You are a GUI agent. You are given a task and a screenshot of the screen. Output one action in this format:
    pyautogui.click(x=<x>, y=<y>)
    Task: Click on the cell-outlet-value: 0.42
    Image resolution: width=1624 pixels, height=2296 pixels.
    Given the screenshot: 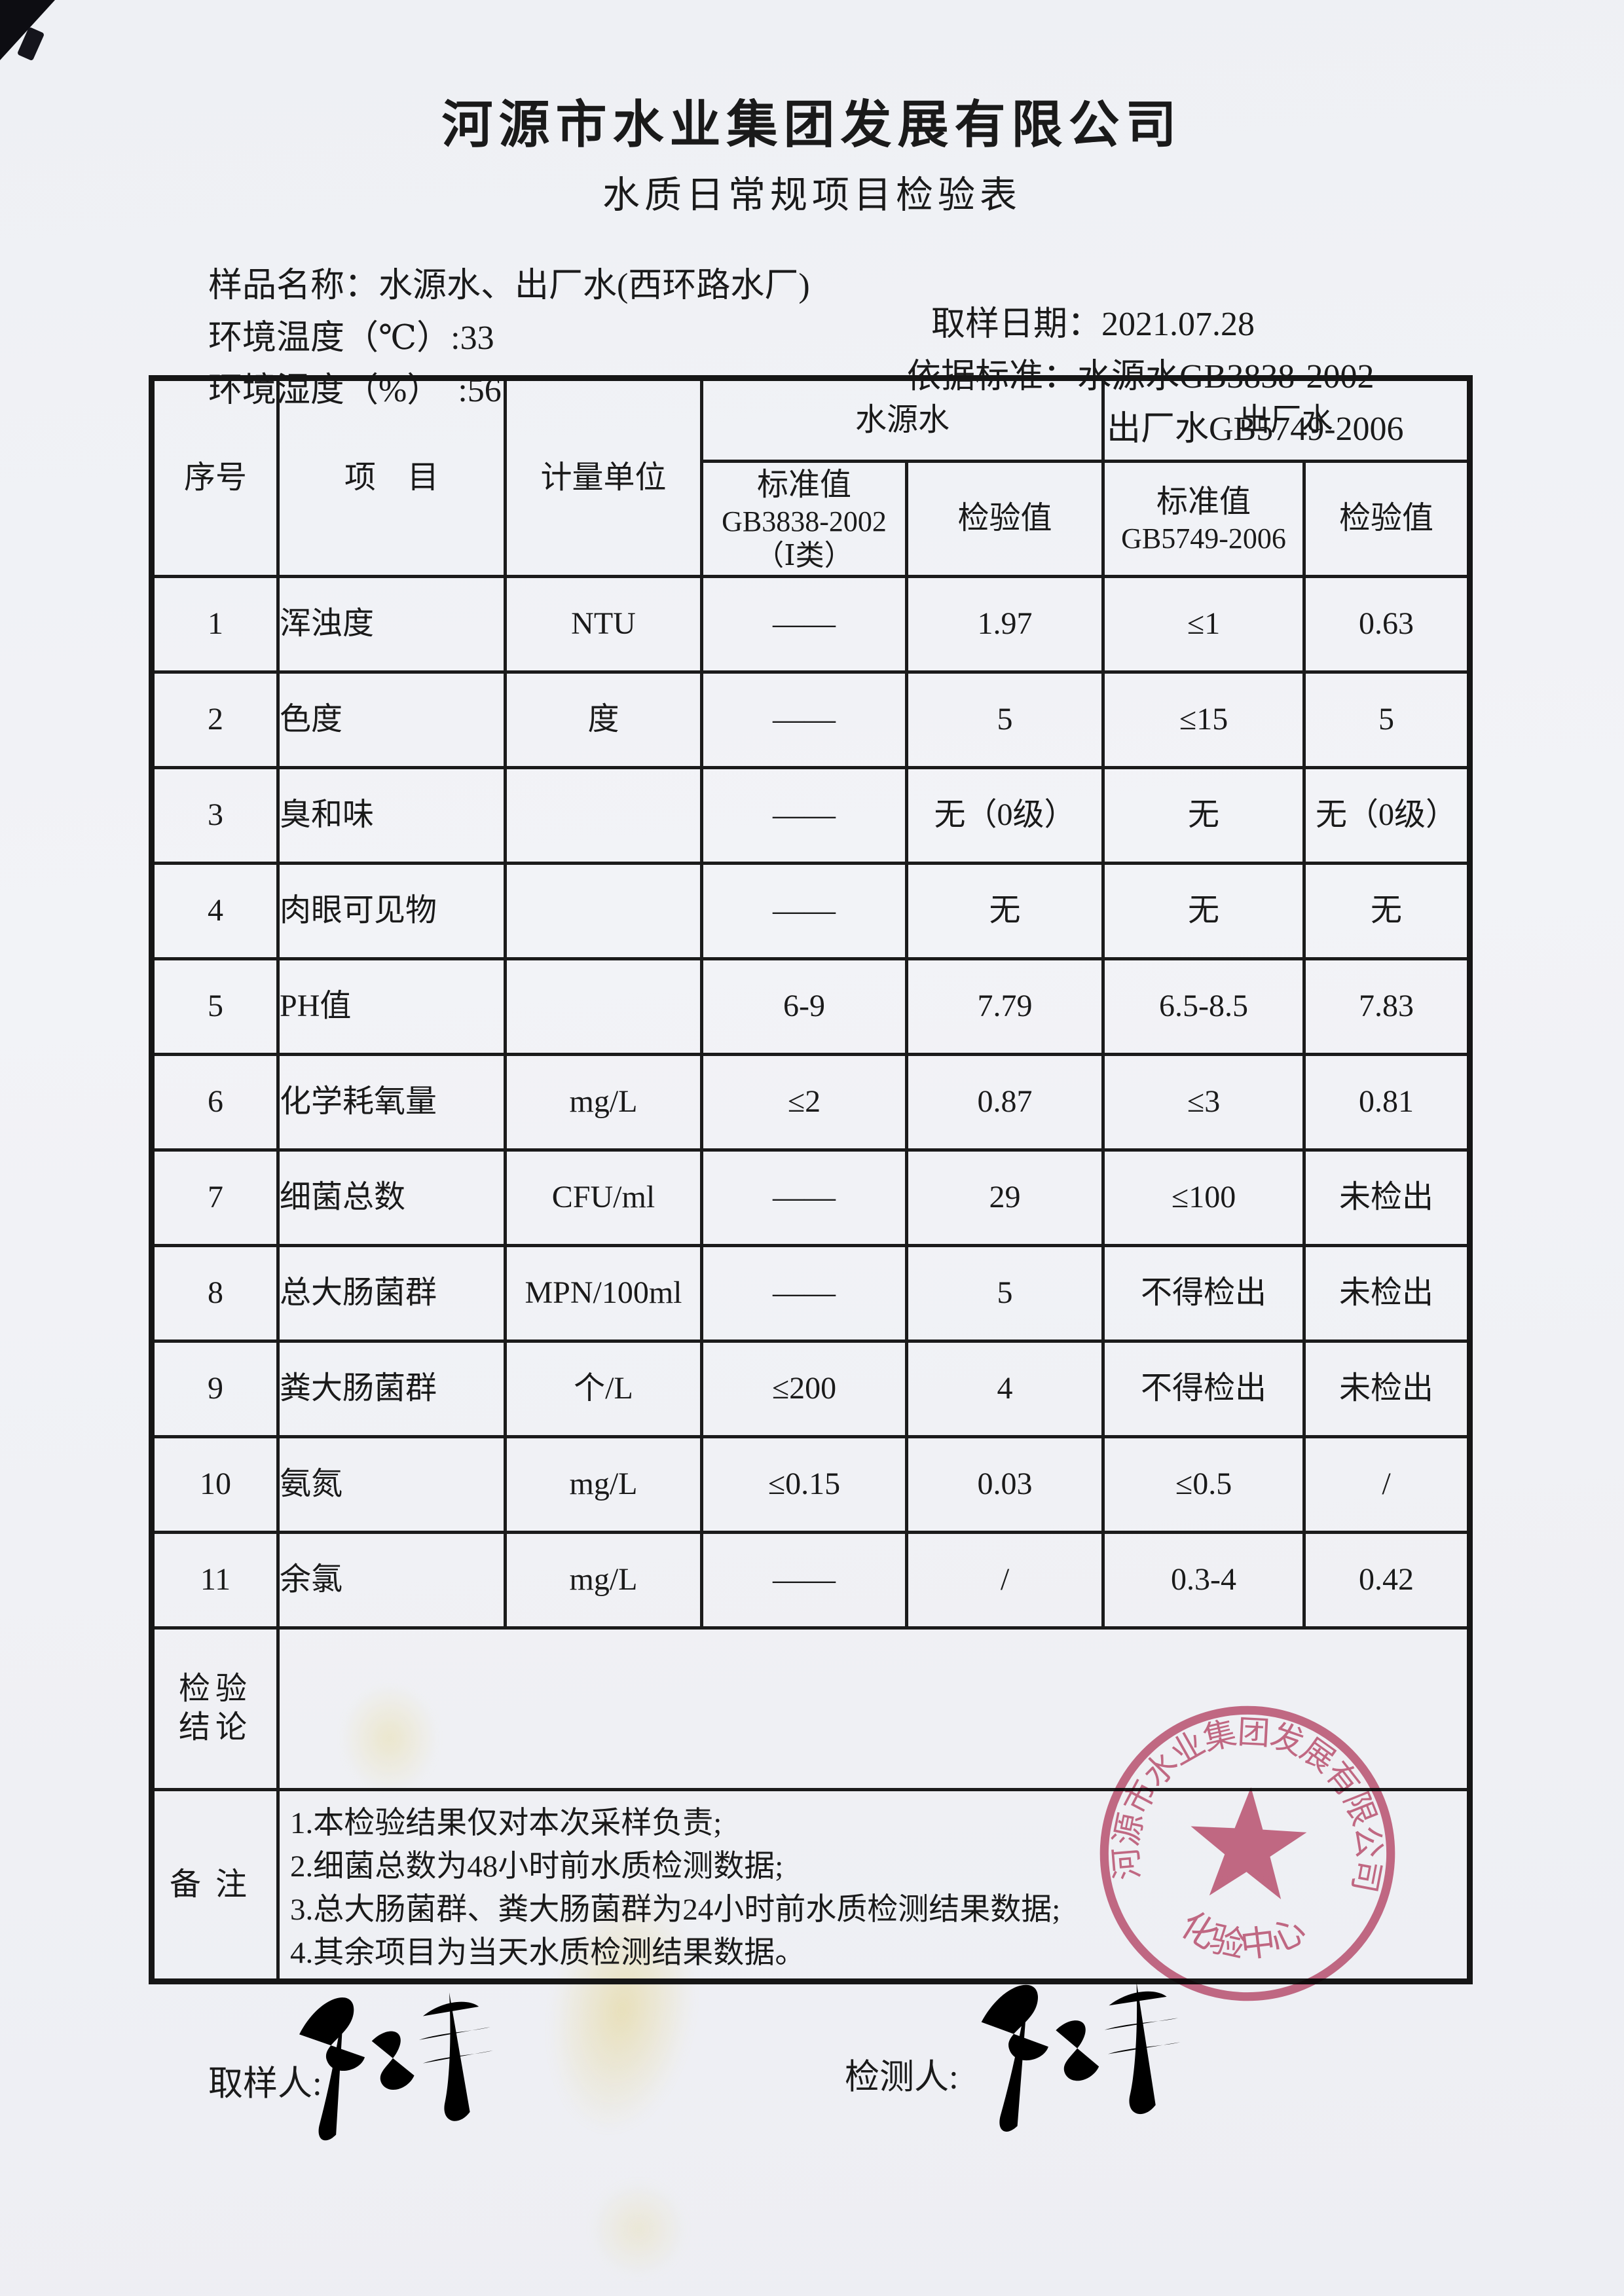 What is the action you would take?
    pyautogui.click(x=1387, y=1580)
    